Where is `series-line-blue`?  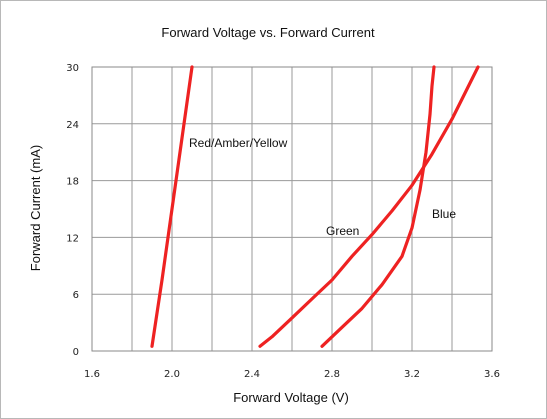 series-line-blue is located at coordinates (378, 206).